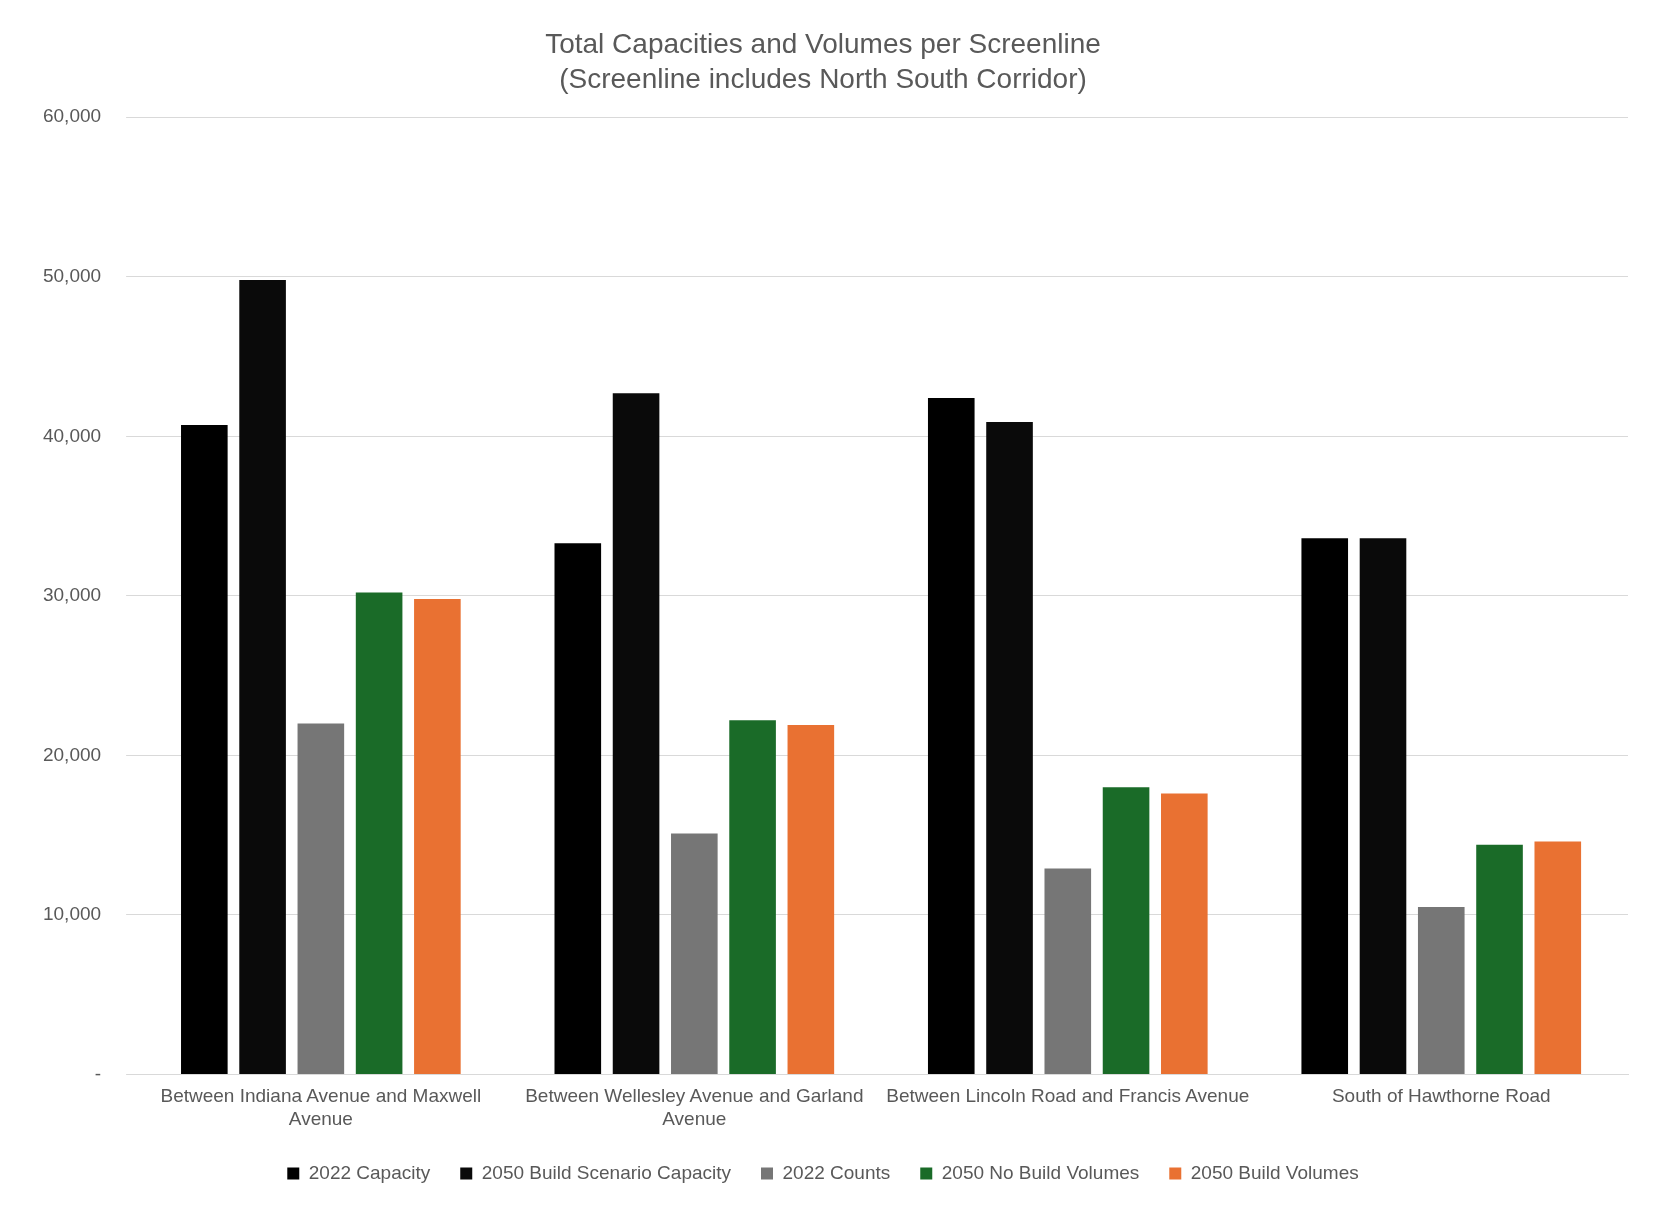 The image size is (1672, 1214). What do you see at coordinates (1274, 1172) in the screenshot?
I see `legend-label: 2050 Build Volumes` at bounding box center [1274, 1172].